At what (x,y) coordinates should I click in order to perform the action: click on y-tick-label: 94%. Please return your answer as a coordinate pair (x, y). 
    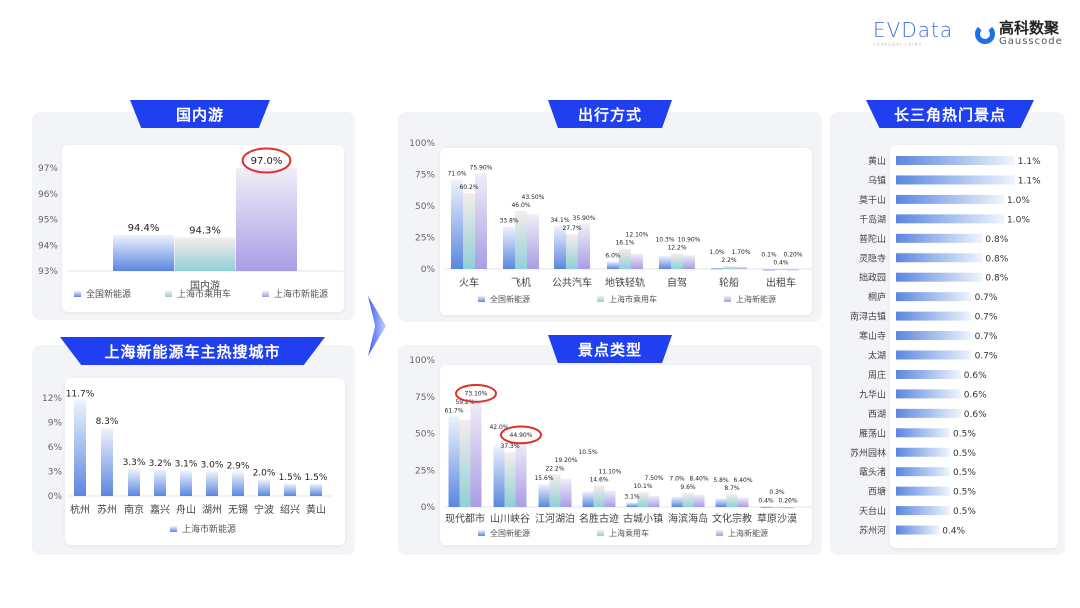
    Looking at the image, I should click on (48, 246).